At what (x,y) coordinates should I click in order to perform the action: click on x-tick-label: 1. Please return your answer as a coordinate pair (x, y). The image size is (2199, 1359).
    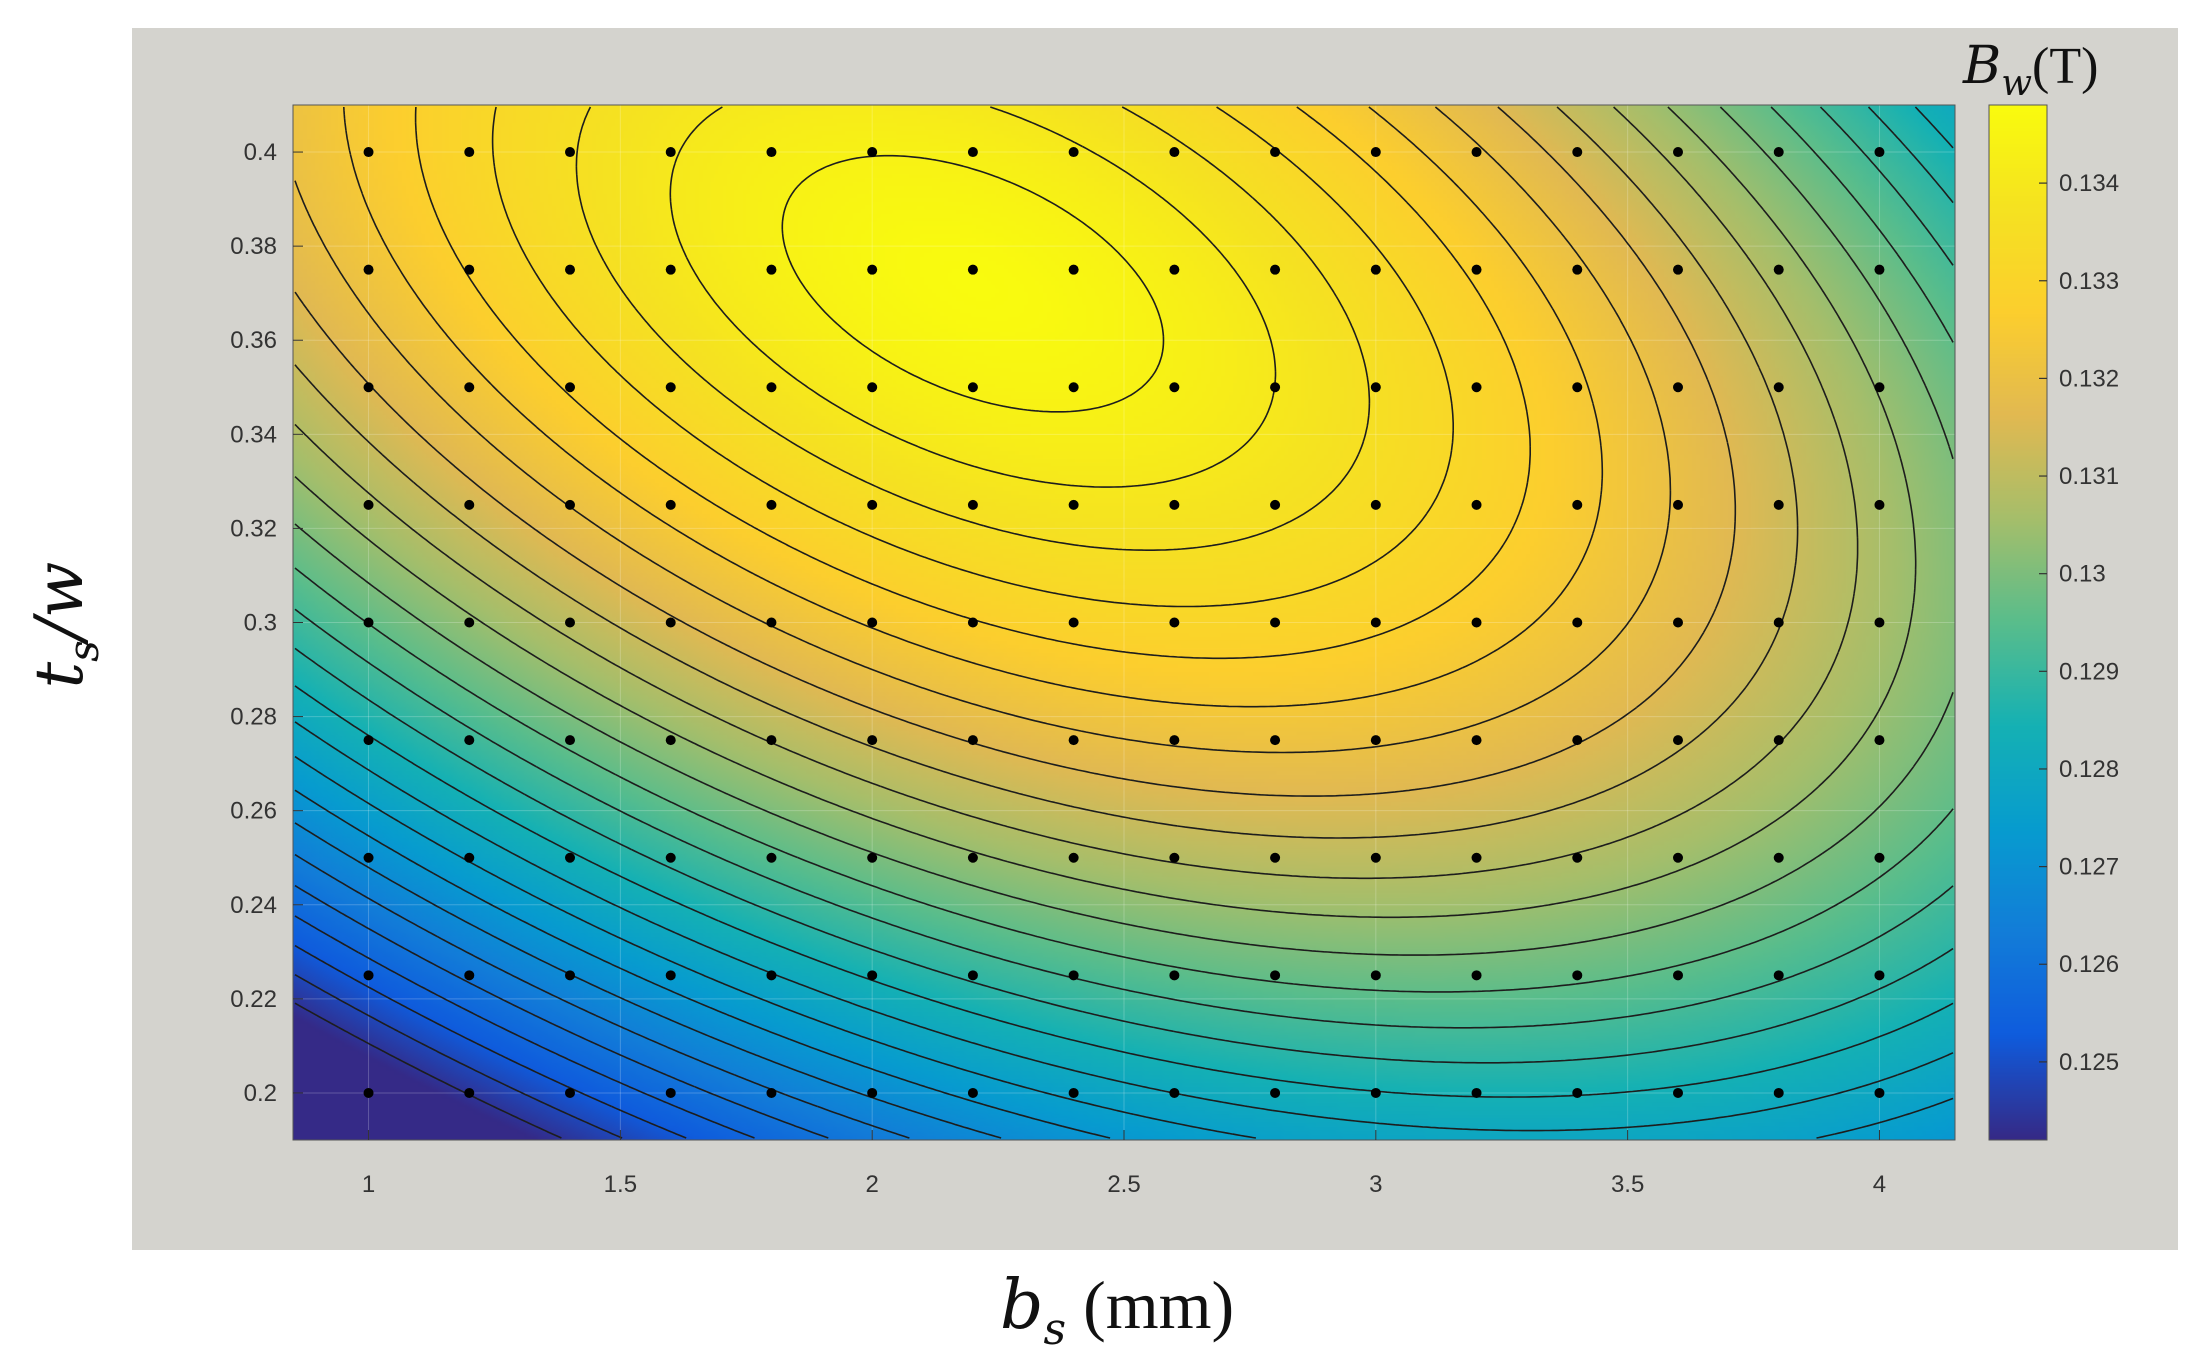
    Looking at the image, I should click on (368, 1184).